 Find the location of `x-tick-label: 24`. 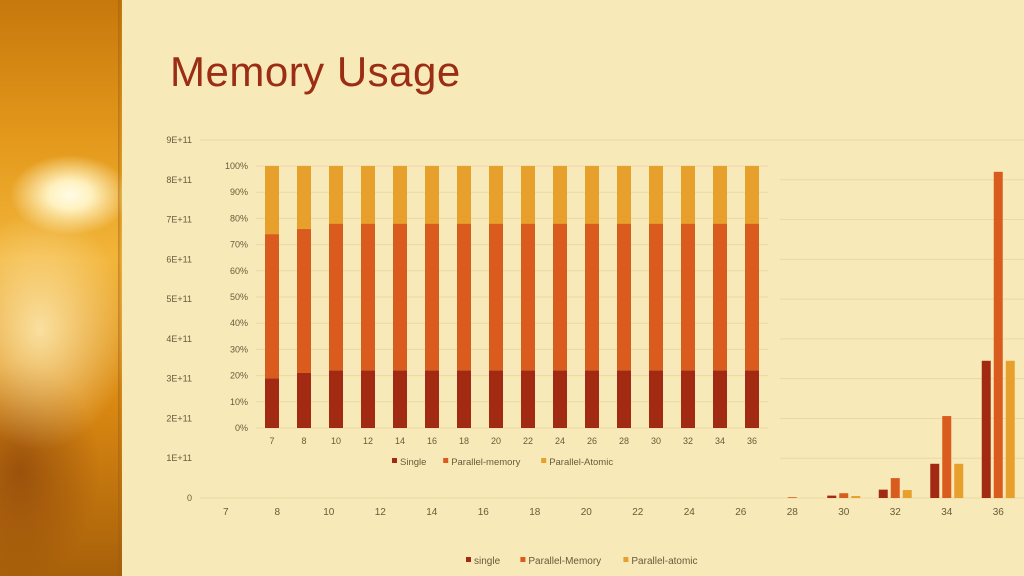

x-tick-label: 24 is located at coordinates (690, 512).